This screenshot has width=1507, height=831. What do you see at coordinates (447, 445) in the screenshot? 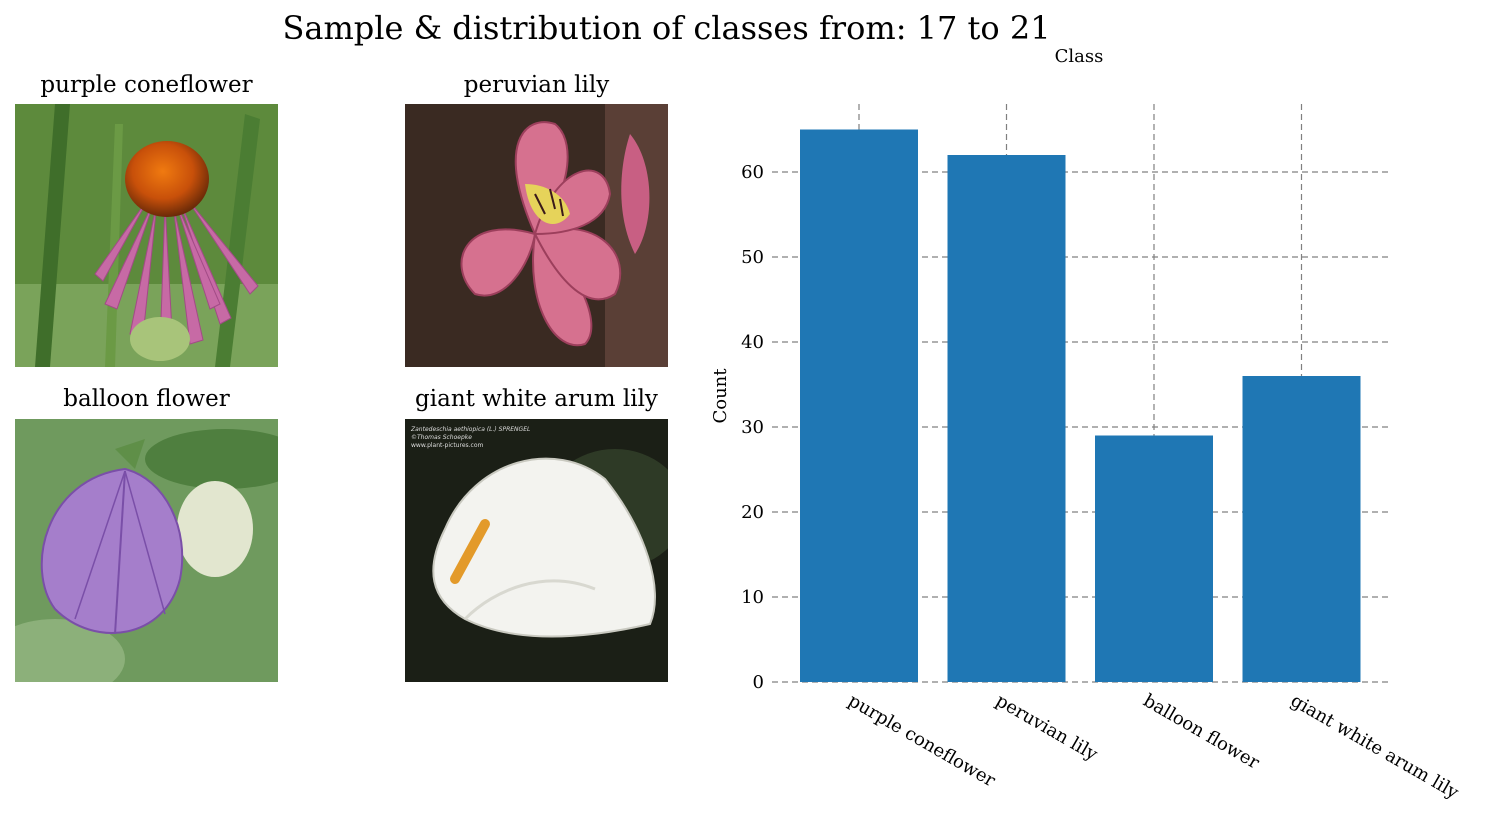
I see `watermark-line-3: www.plant-pictures.com` at bounding box center [447, 445].